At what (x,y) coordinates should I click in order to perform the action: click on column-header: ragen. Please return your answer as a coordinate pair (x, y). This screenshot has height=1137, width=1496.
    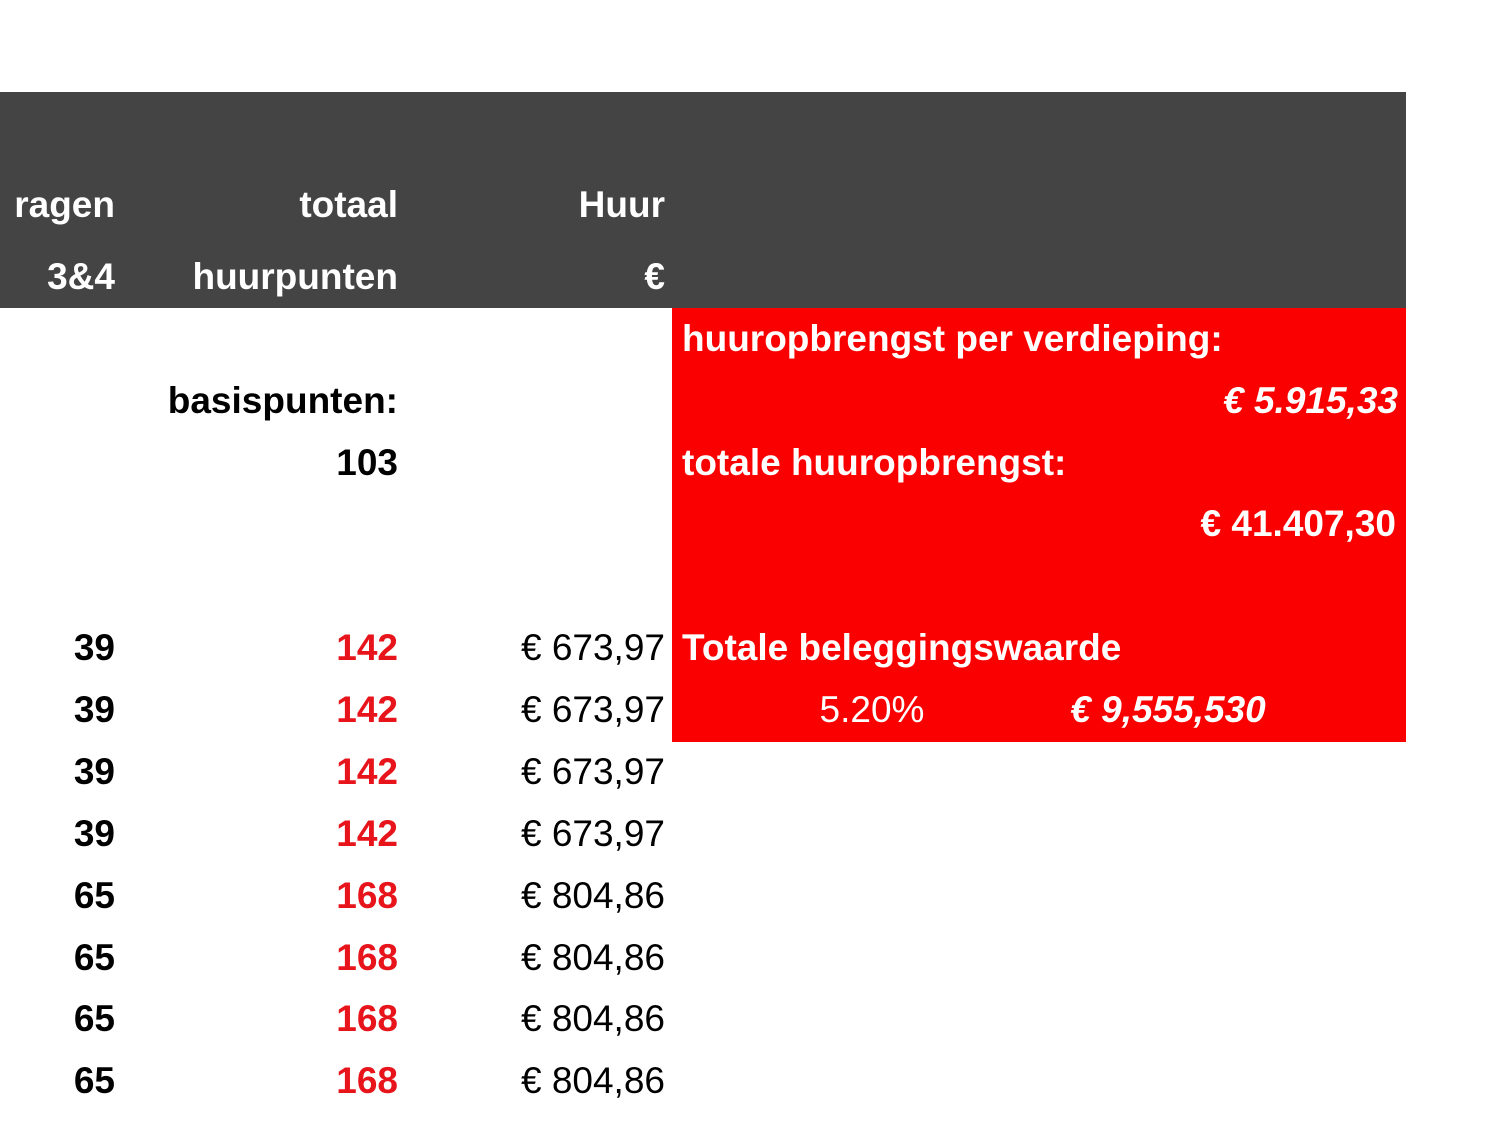
    Looking at the image, I should click on (64, 204).